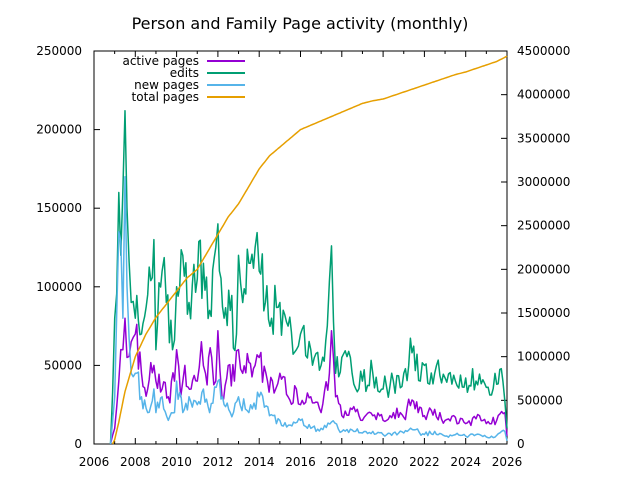  Describe the element at coordinates (135, 462) in the screenshot. I see `x-tick-label: 2008` at that location.